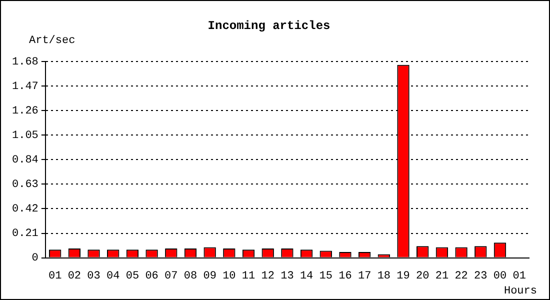 The height and width of the screenshot is (300, 550). Describe the element at coordinates (520, 291) in the screenshot. I see `x-axis-title: Hours` at that location.